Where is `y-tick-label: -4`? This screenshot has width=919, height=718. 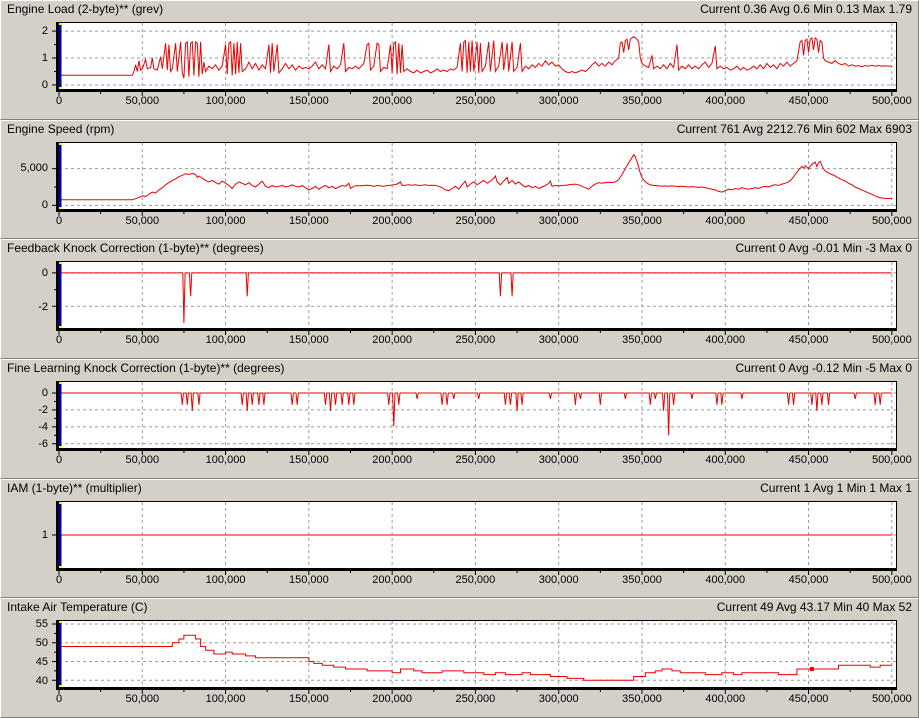 y-tick-label: -4 is located at coordinates (43, 426).